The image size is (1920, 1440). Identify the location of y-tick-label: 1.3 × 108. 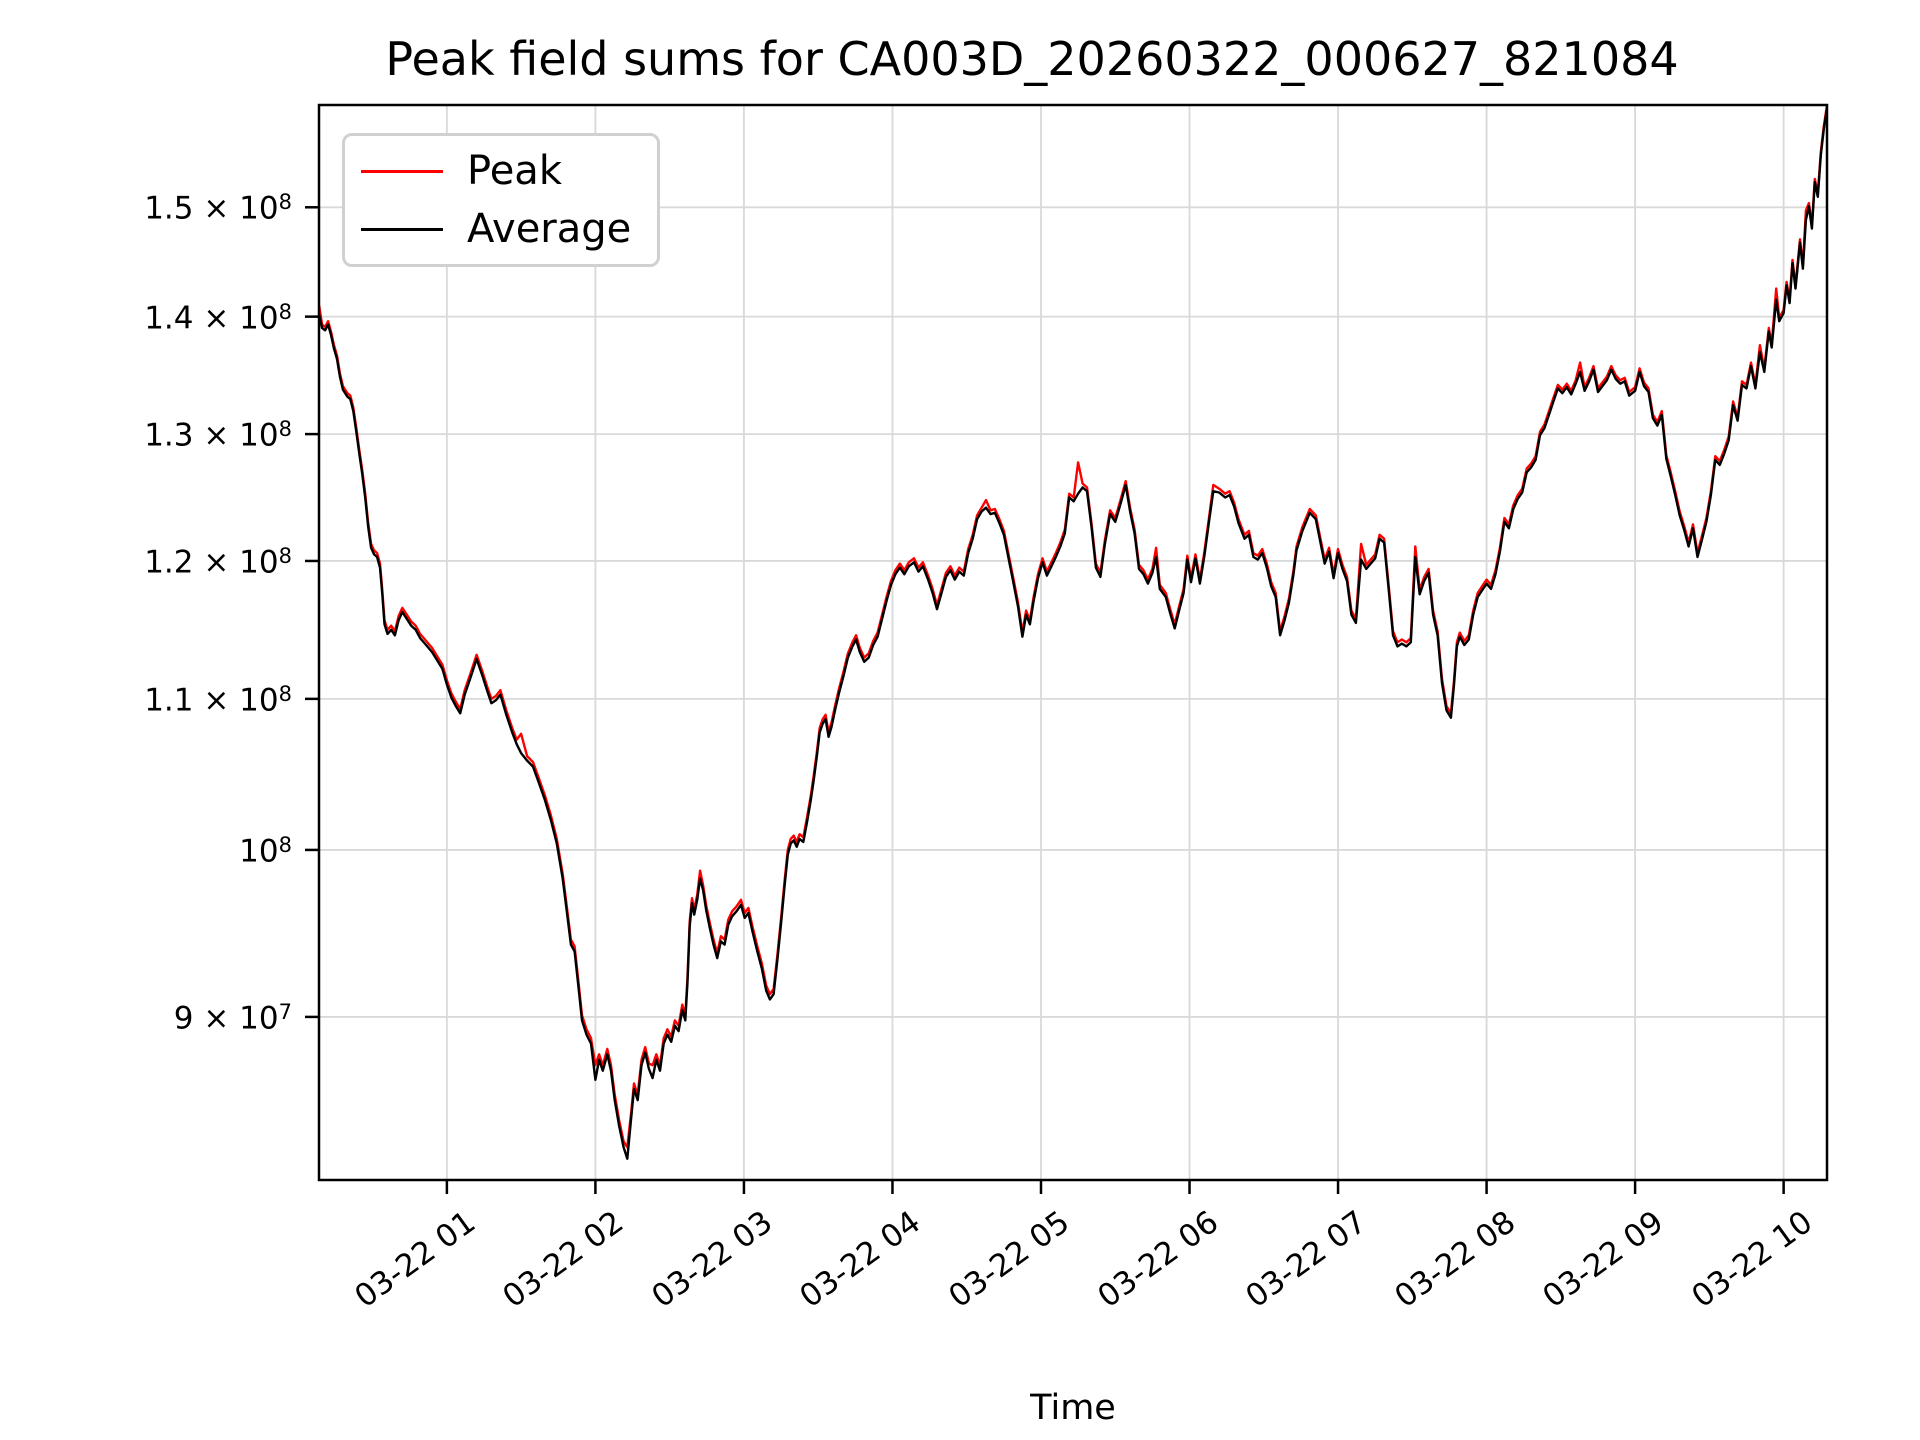
(218, 435).